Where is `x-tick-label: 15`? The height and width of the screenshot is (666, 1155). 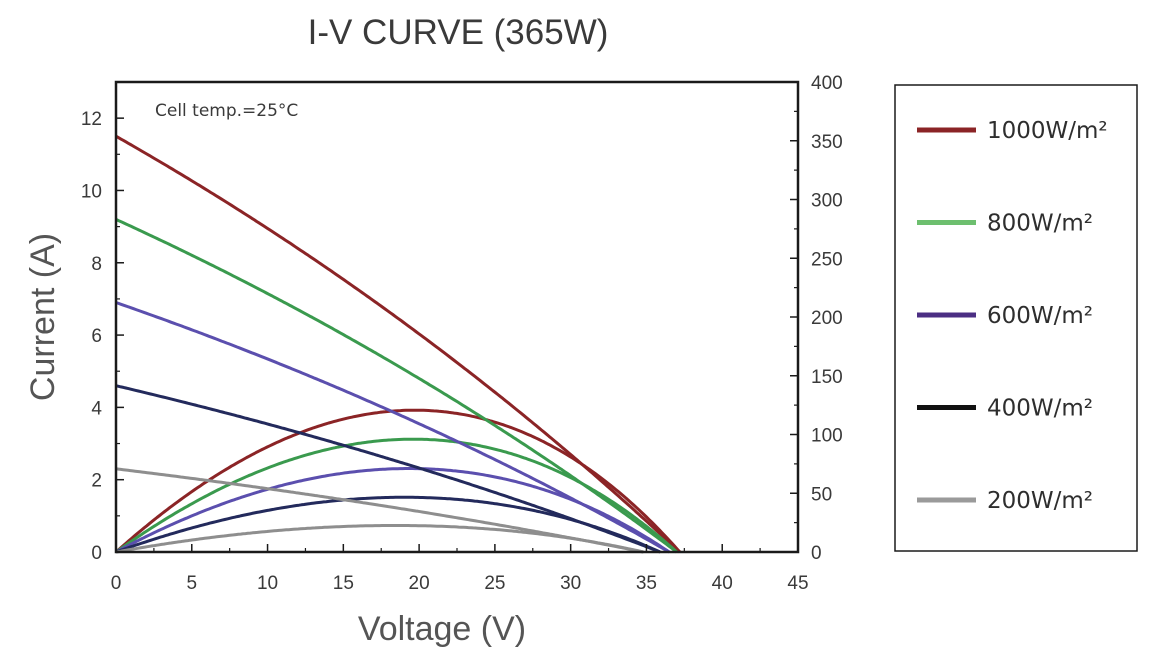 x-tick-label: 15 is located at coordinates (343, 583).